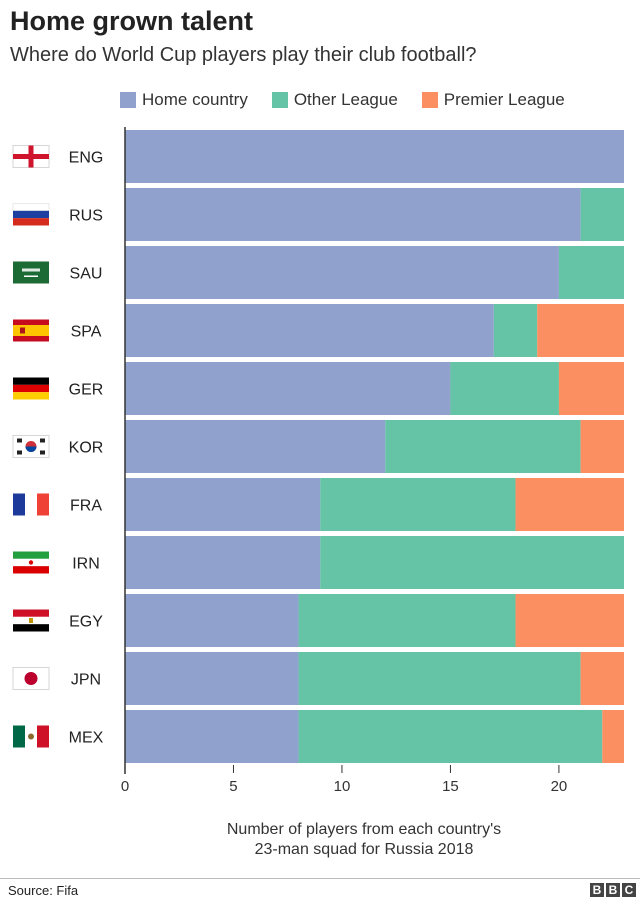 The image size is (640, 904). I want to click on flag-mex-icon, so click(31, 736).